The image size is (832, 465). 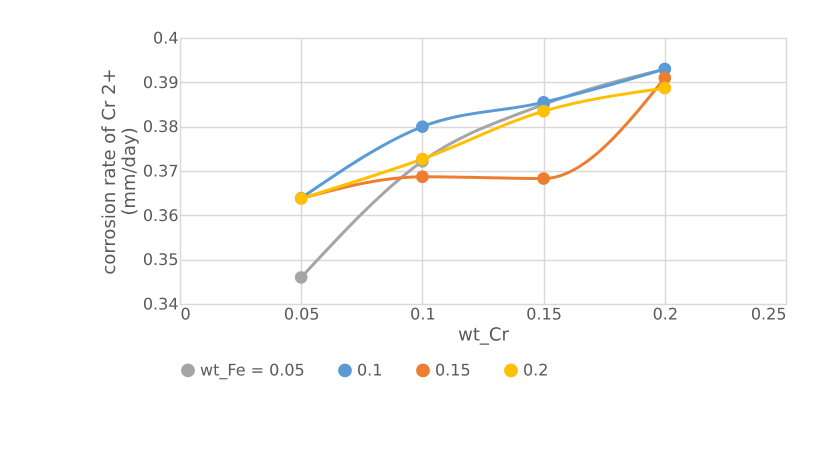 I want to click on legend-label: 0.1, so click(x=369, y=370).